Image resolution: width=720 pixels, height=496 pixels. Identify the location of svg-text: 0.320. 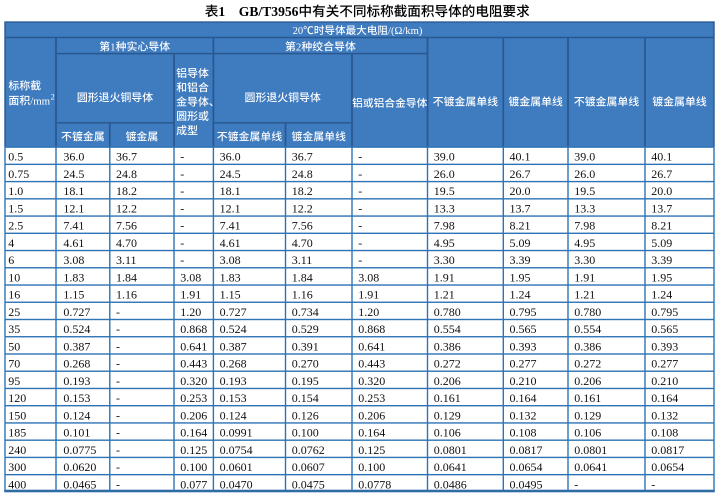
(193, 381).